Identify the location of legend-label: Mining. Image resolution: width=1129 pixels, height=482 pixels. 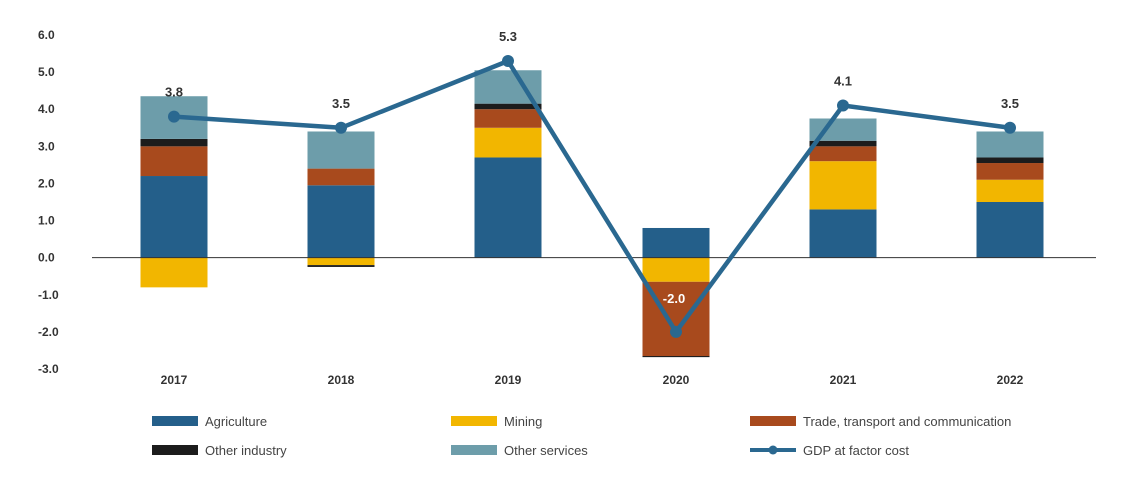
(523, 421).